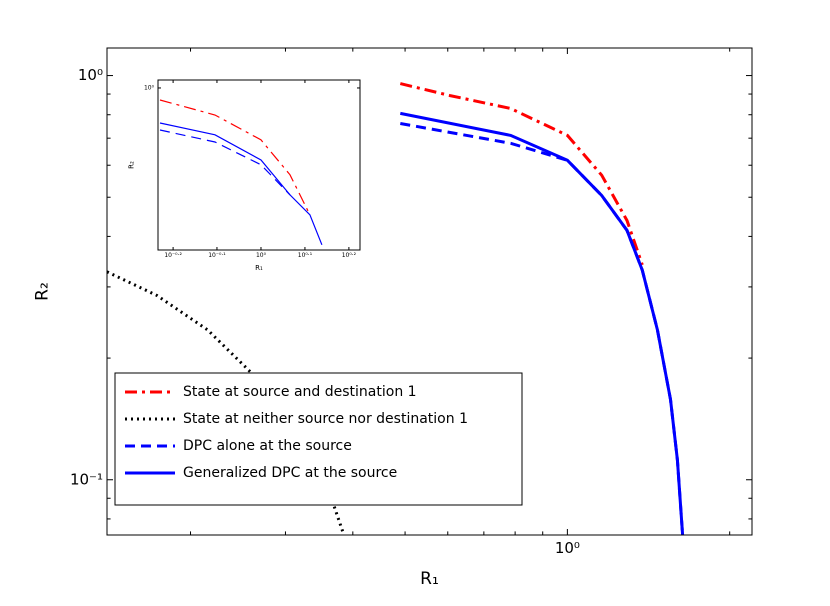 The height and width of the screenshot is (606, 830). I want to click on plot-frame, so click(259, 165).